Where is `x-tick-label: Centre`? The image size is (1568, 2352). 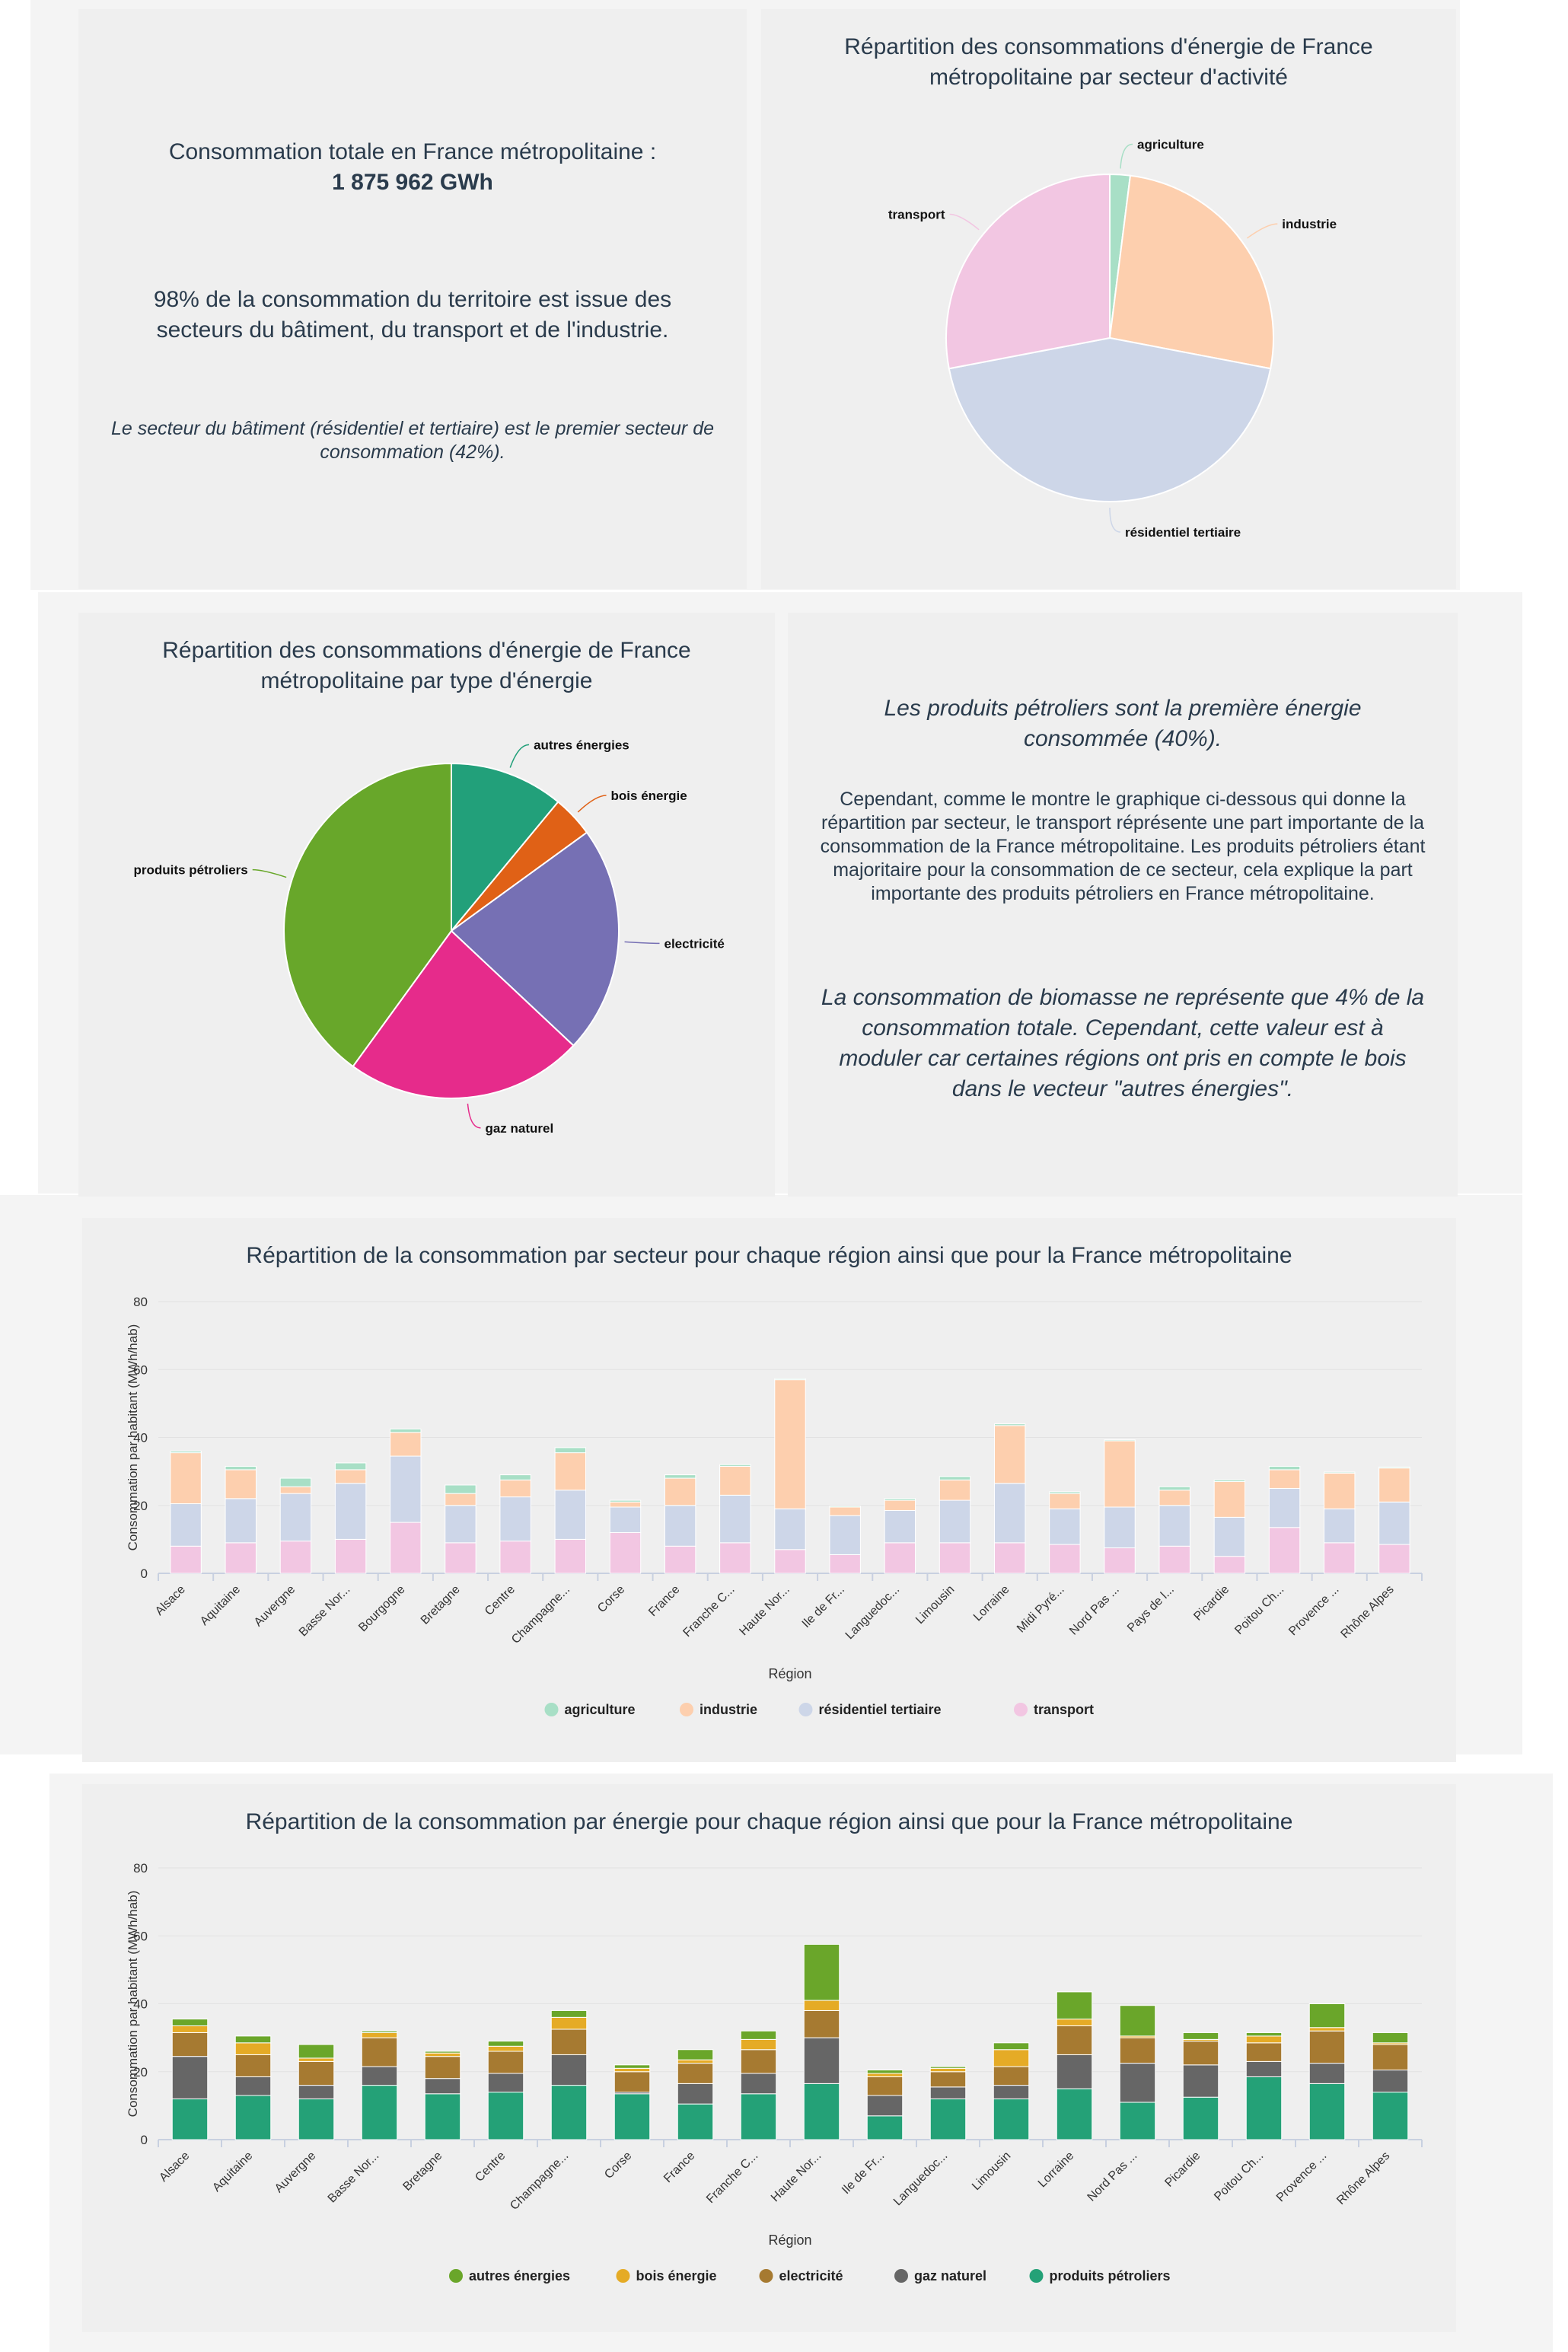
x-tick-label: Centre is located at coordinates (500, 1600).